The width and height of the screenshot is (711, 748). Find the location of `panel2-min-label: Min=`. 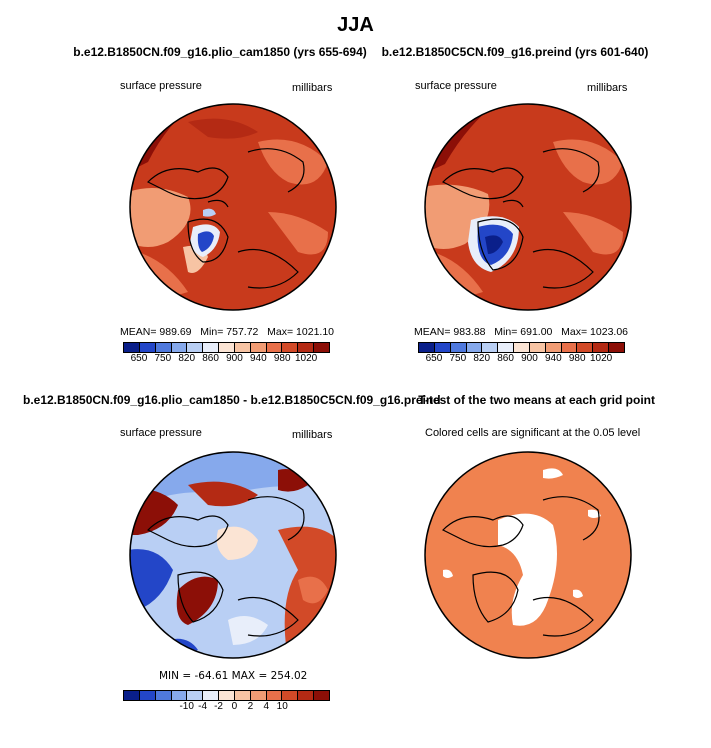

panel2-min-label: Min= is located at coordinates (506, 332).